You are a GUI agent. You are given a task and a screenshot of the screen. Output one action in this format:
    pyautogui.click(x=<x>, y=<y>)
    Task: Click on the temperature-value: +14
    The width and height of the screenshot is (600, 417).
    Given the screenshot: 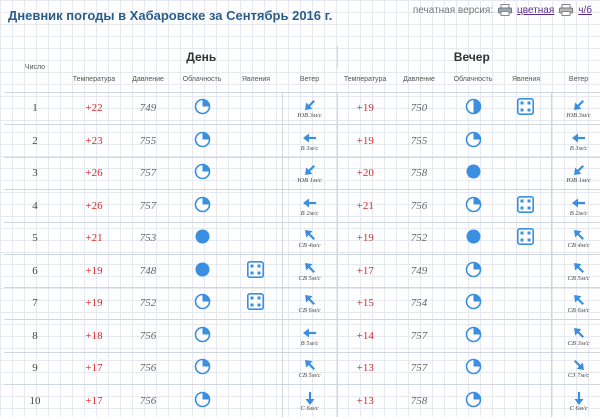 What is the action you would take?
    pyautogui.click(x=365, y=335)
    